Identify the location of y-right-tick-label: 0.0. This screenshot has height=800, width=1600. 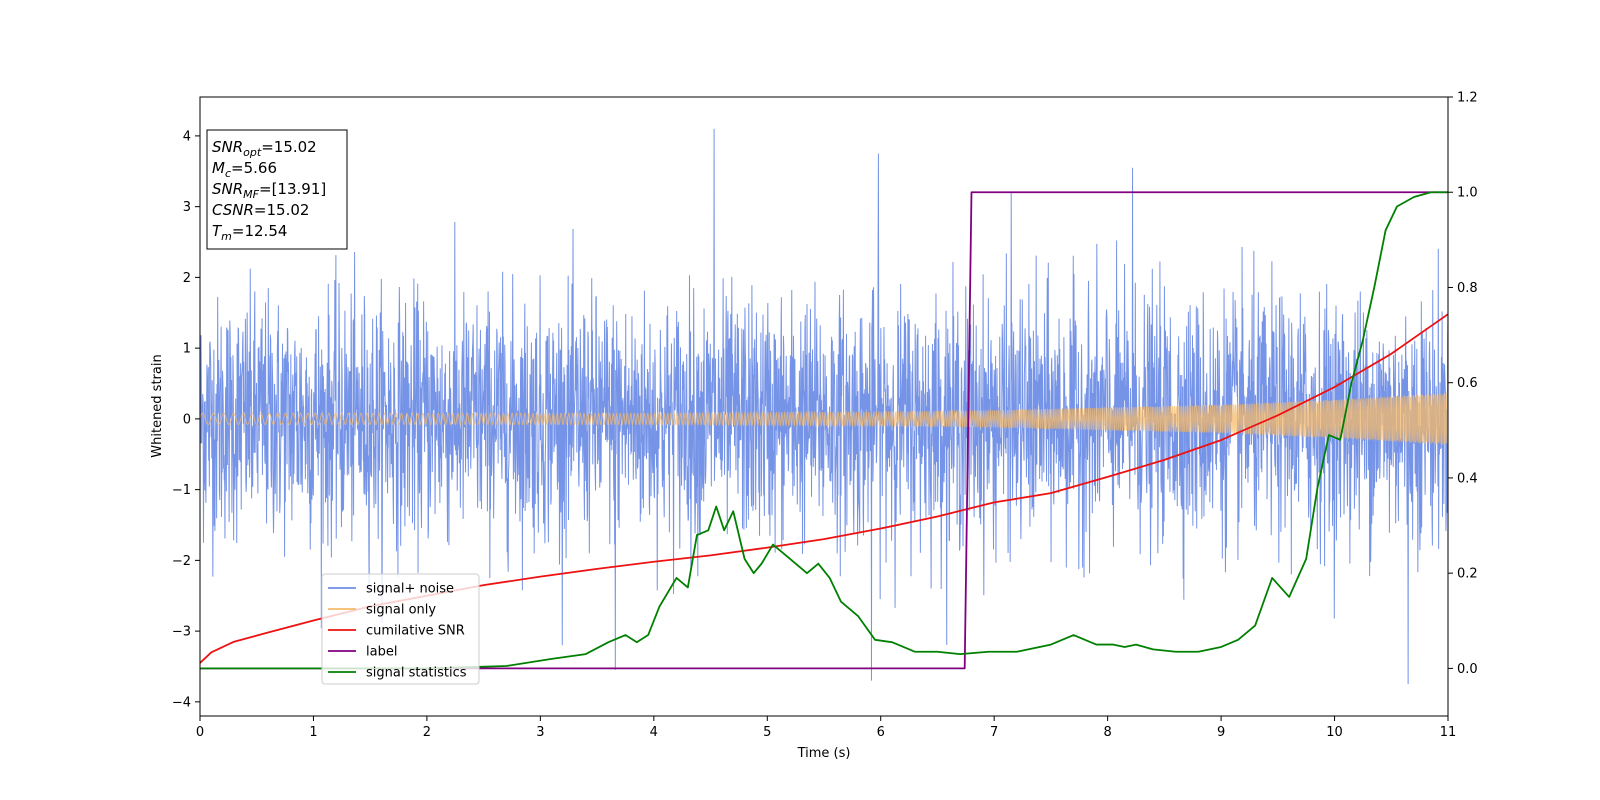
(1467, 669).